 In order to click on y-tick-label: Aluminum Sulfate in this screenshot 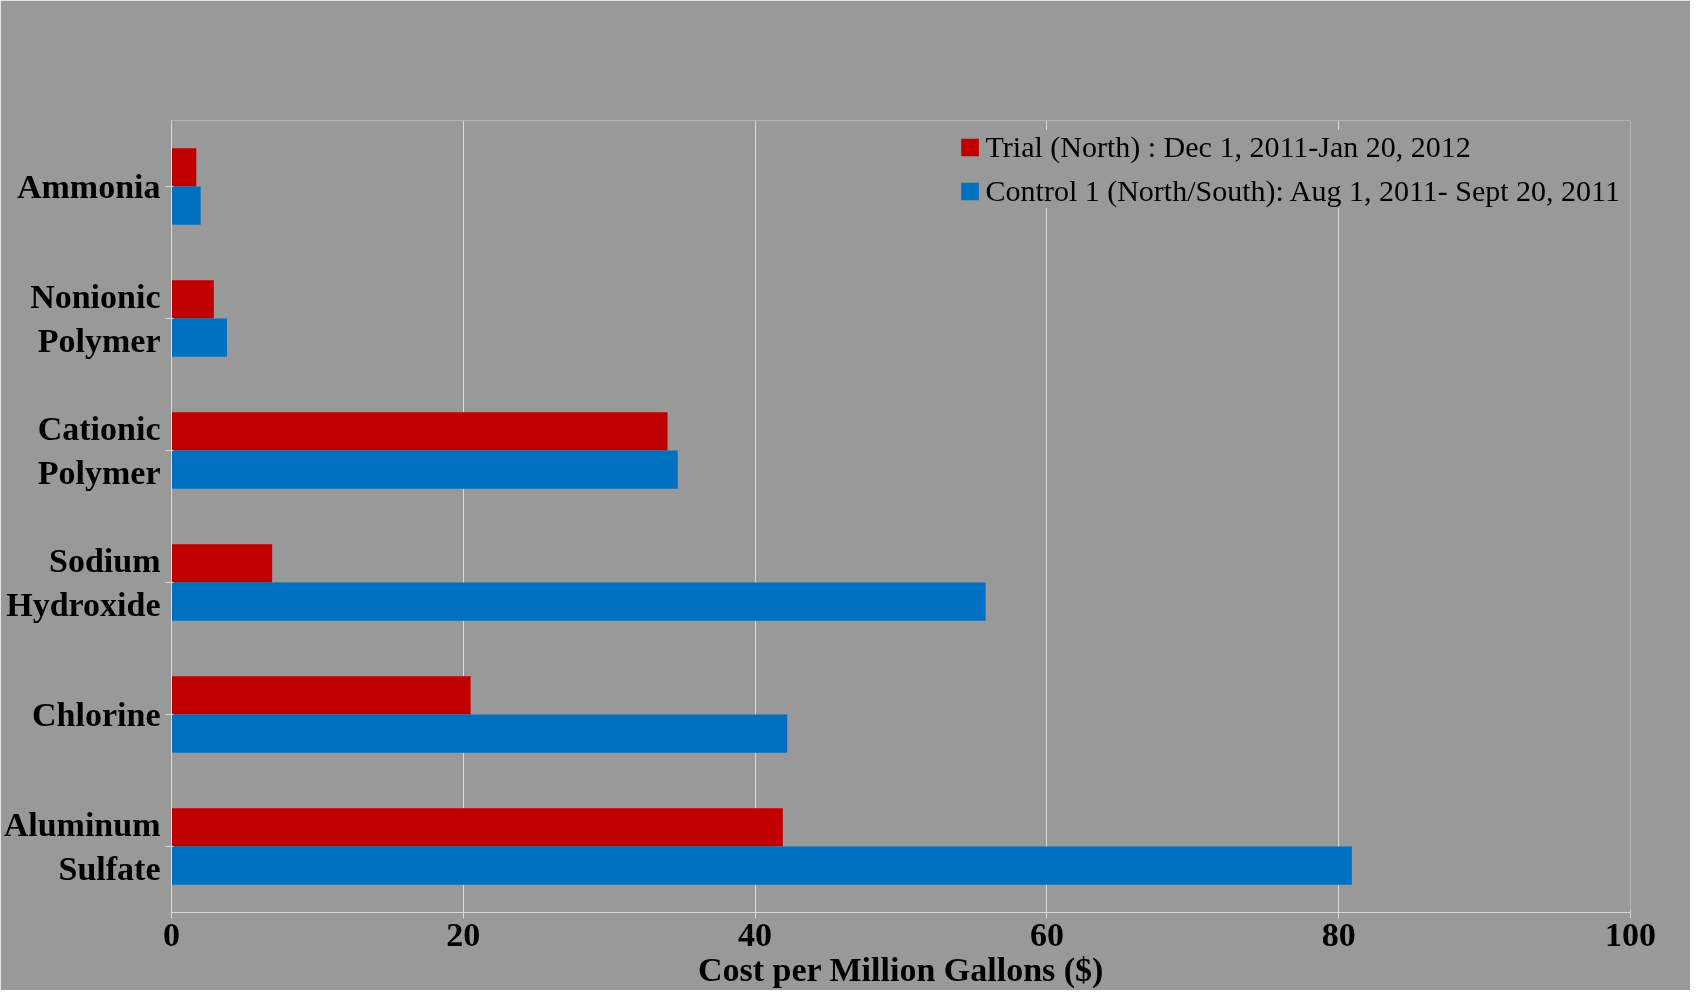, I will do `click(82, 846)`.